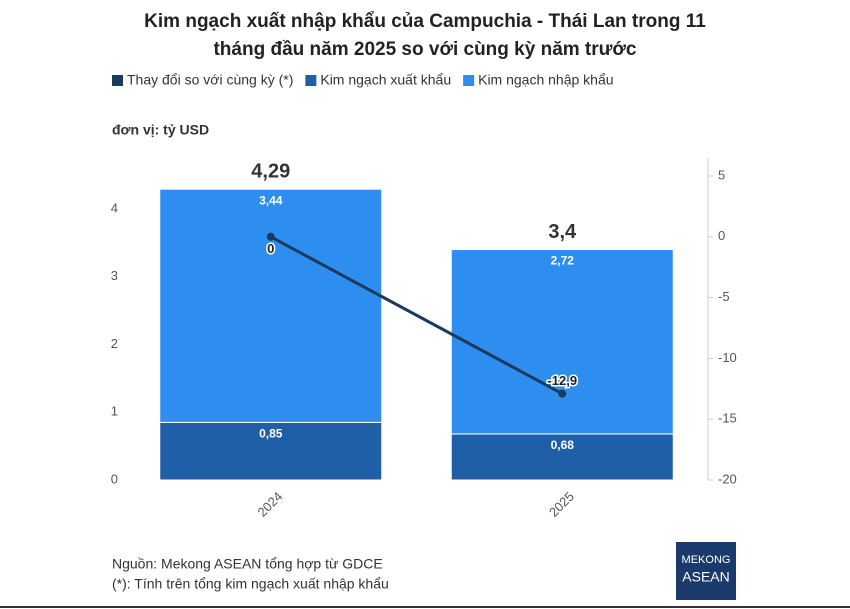 The width and height of the screenshot is (850, 609). Describe the element at coordinates (563, 445) in the screenshot. I see `bar-value-label: 0,68` at that location.